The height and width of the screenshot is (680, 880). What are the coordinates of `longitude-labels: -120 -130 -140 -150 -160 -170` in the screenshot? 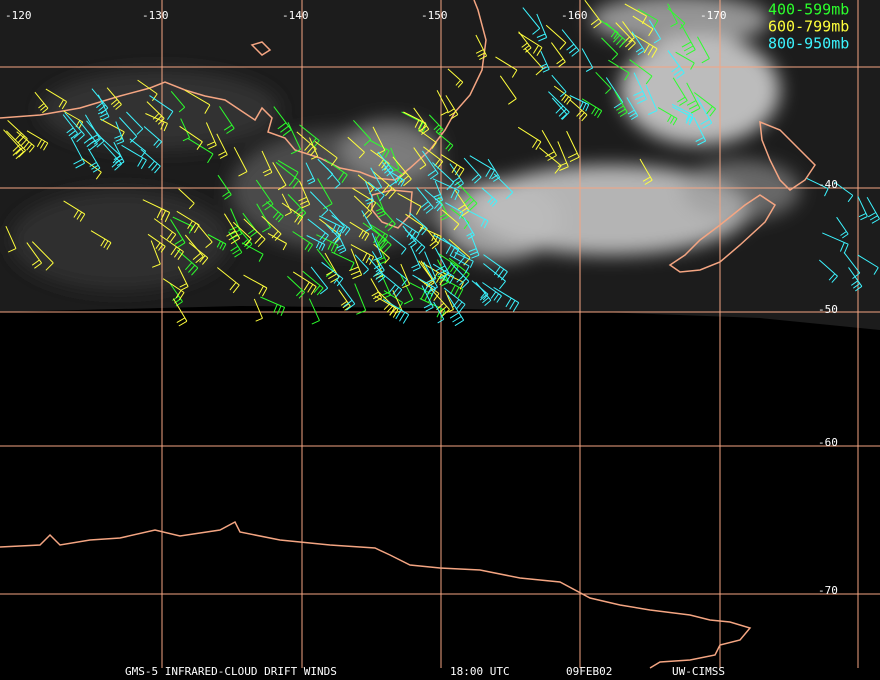 It's located at (366, 15).